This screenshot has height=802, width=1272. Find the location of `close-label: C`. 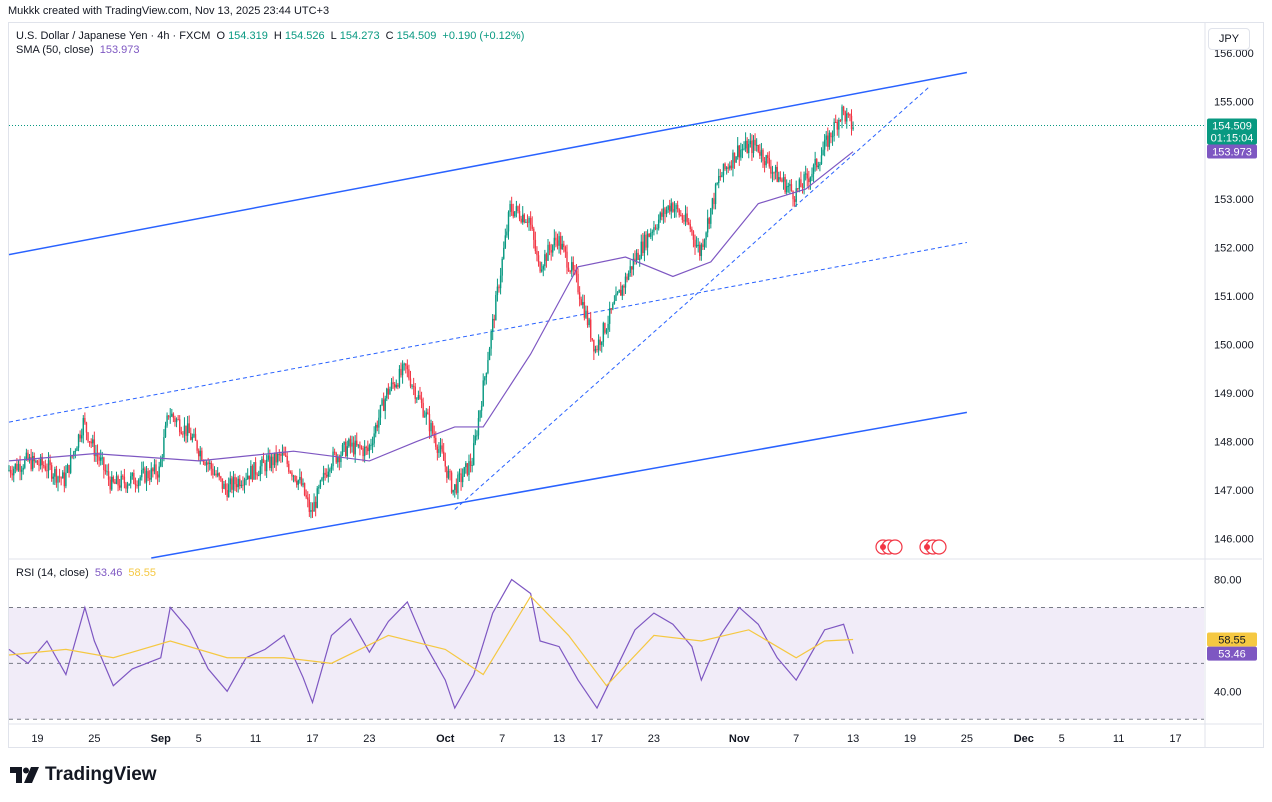

close-label: C is located at coordinates (389, 36).